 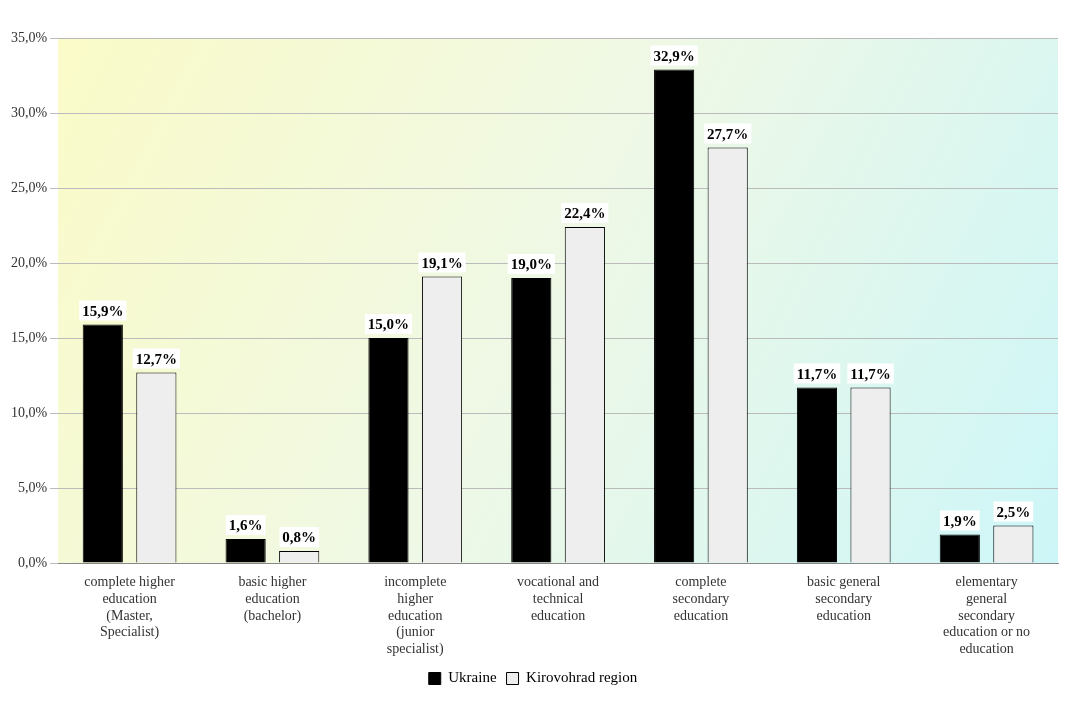 What do you see at coordinates (299, 537) in the screenshot?
I see `data-label: 0,8%` at bounding box center [299, 537].